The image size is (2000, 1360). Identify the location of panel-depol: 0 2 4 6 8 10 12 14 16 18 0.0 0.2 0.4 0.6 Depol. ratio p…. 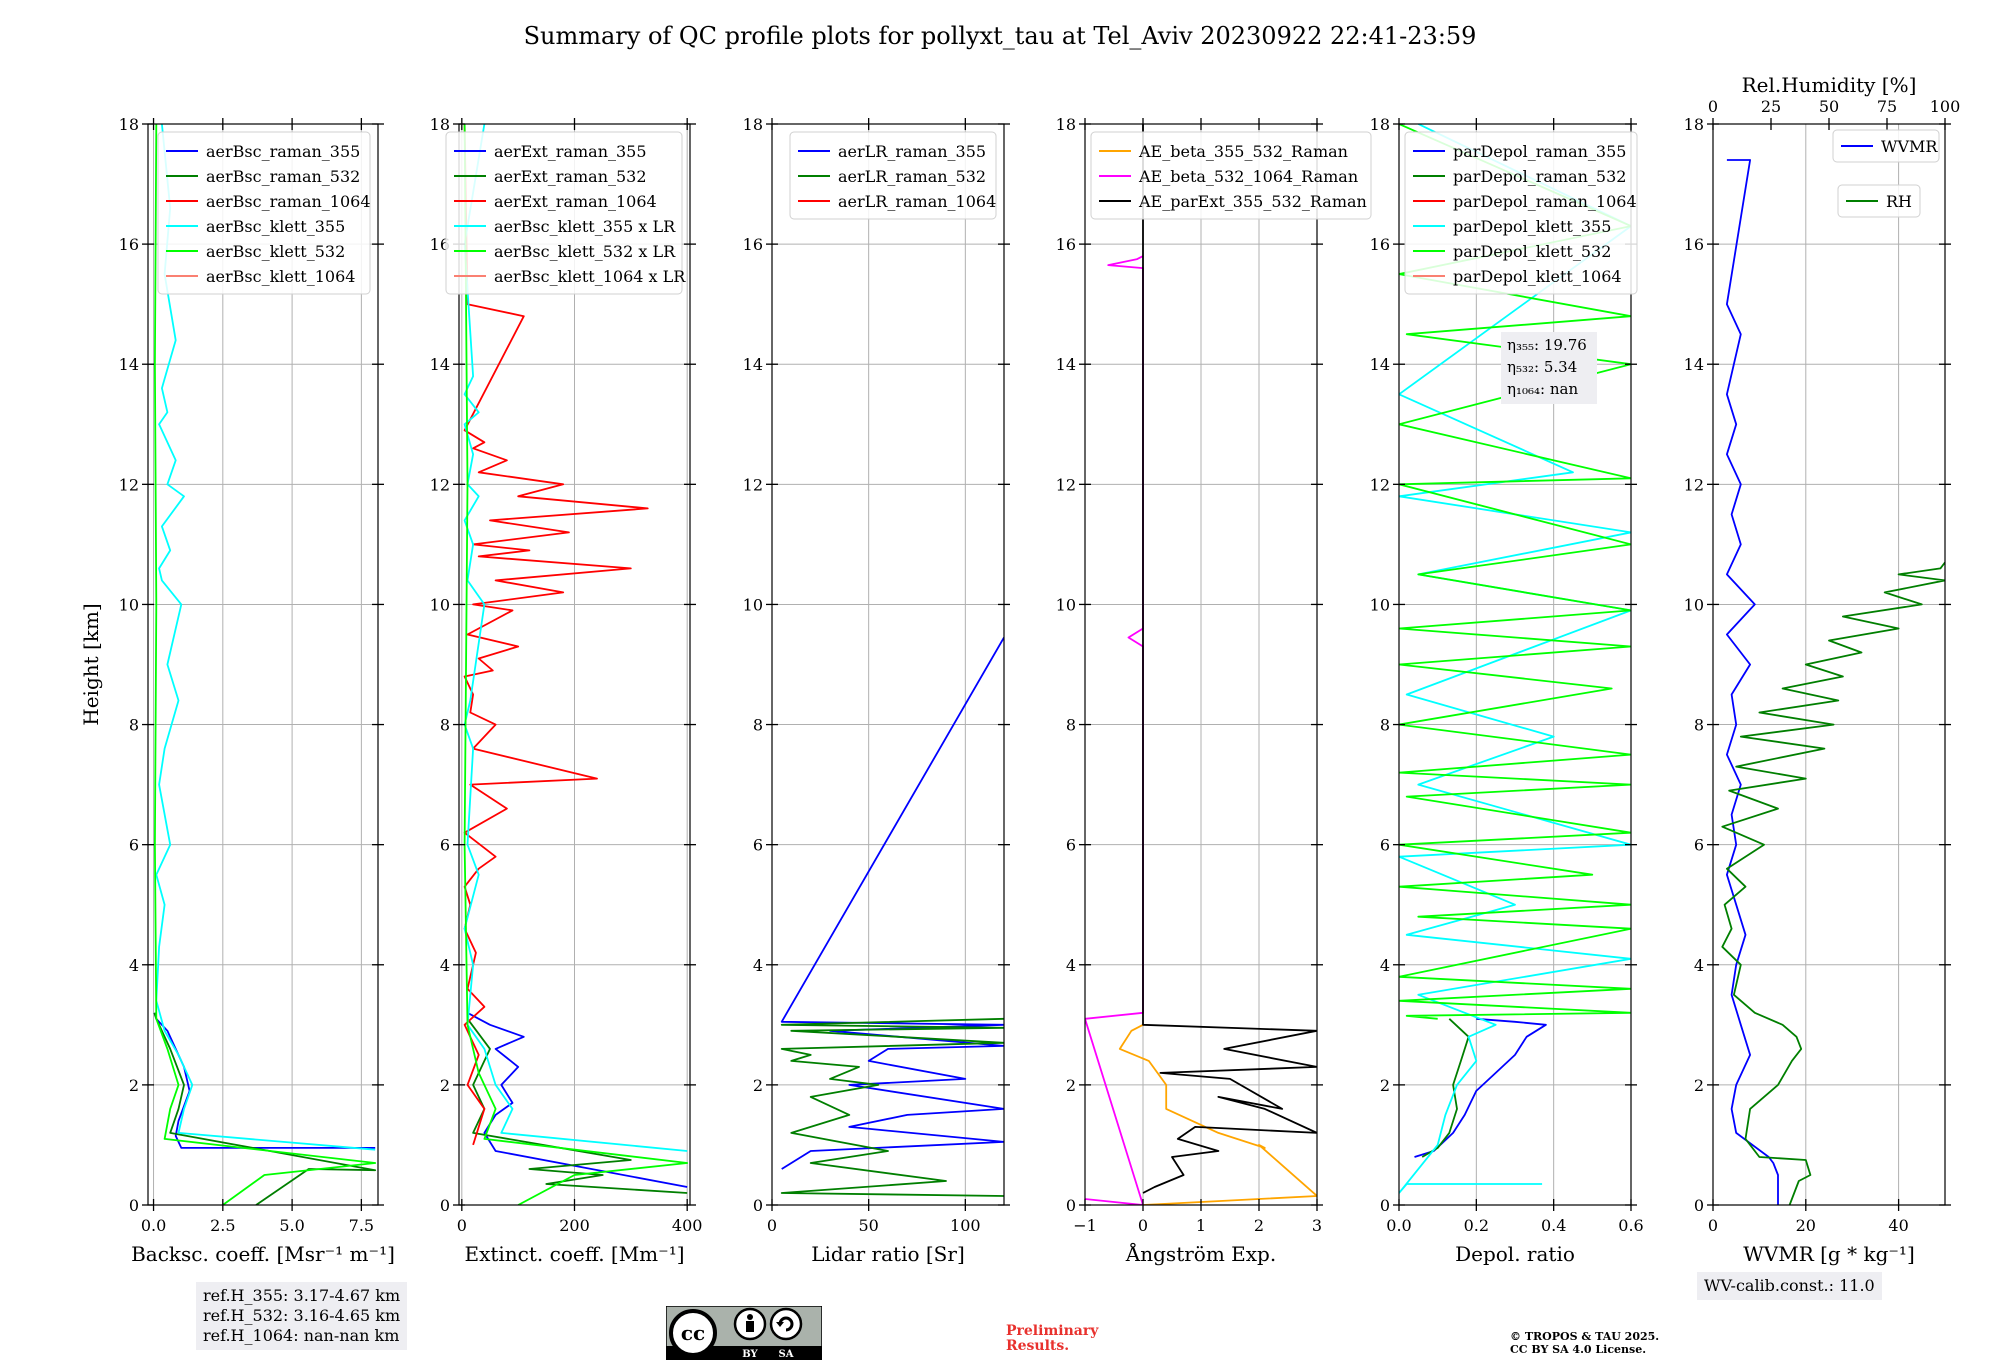
(1507, 690).